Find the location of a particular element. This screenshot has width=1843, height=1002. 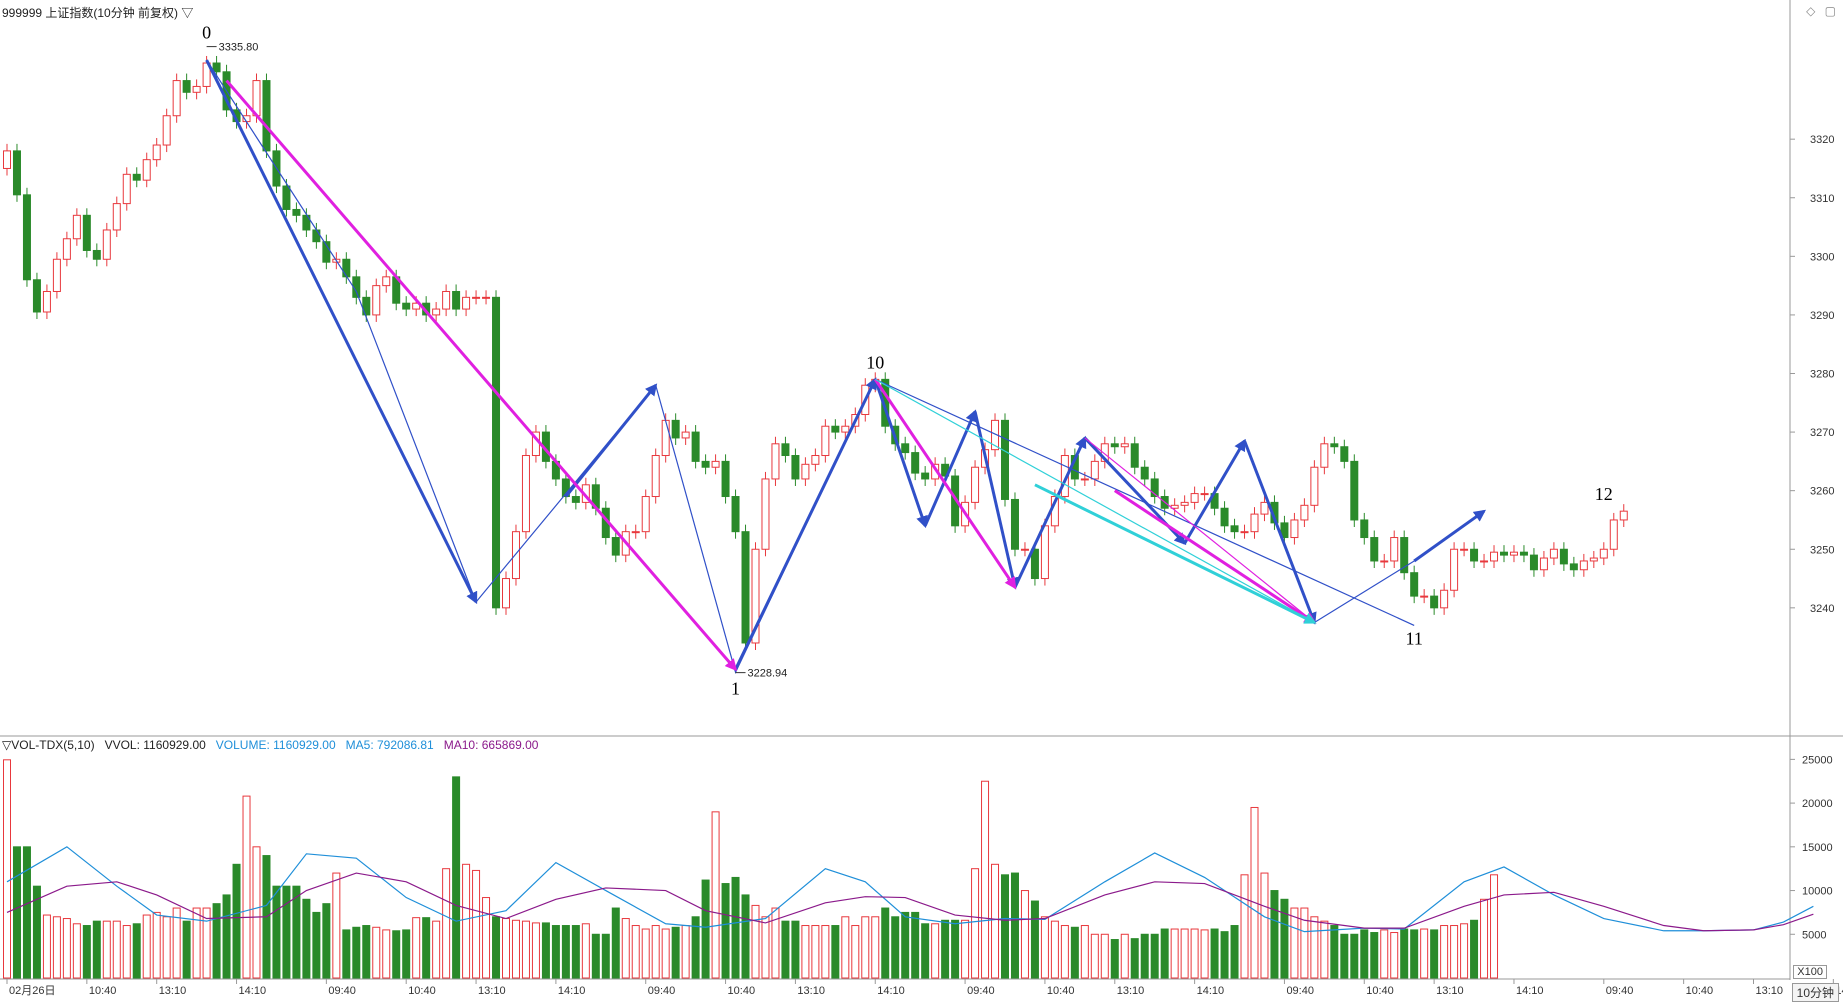

time-tick-label: 09:40 is located at coordinates (981, 991).